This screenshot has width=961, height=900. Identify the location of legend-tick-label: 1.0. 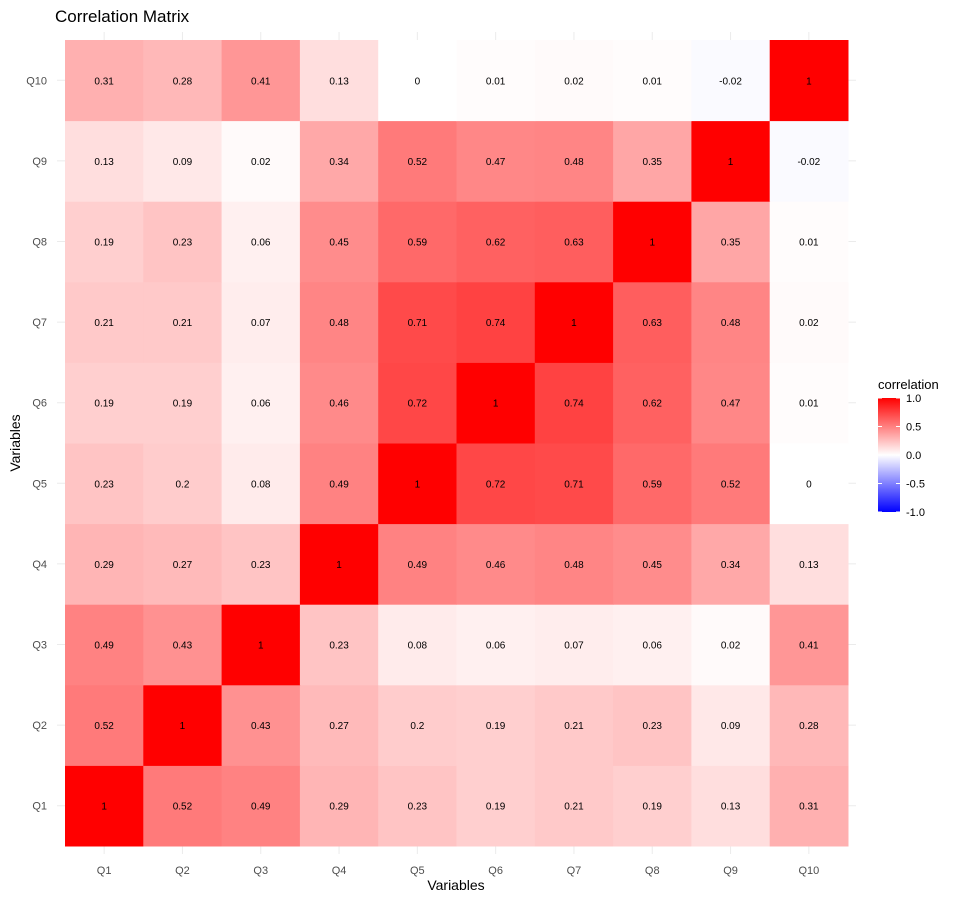
(913, 399).